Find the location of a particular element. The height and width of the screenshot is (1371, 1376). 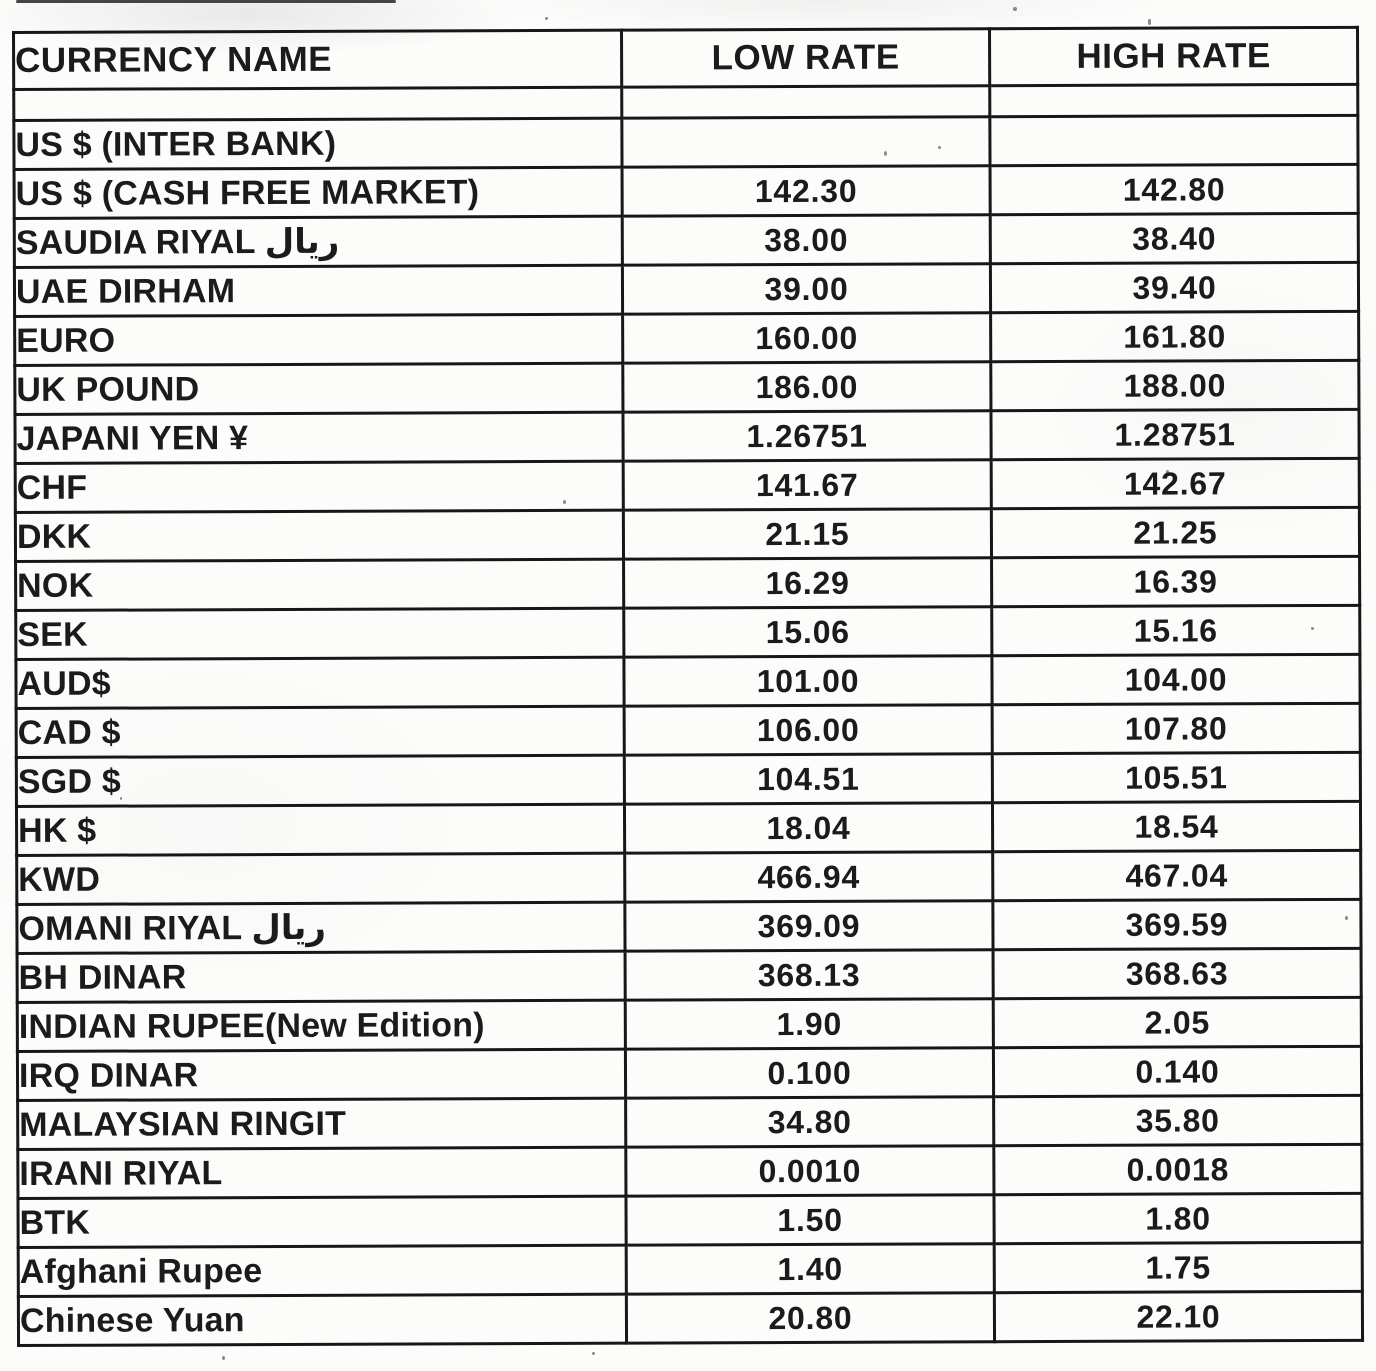

col-header-currency-name: CURRENCY NAME is located at coordinates (317, 60).